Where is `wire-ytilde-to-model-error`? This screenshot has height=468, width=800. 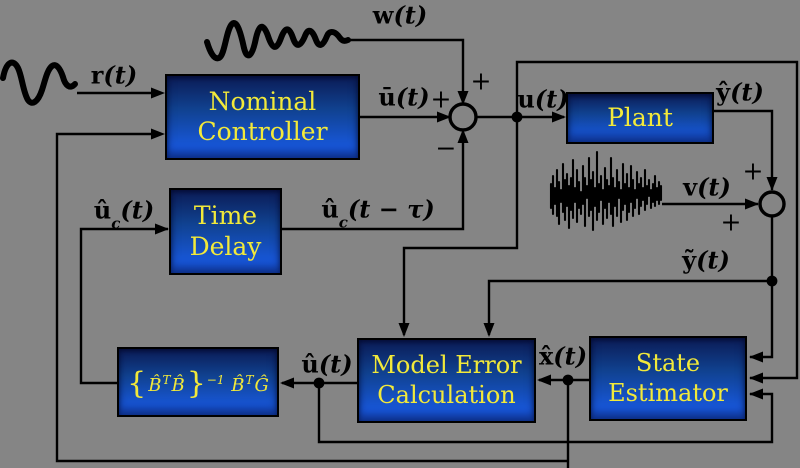
wire-ytilde-to-model-error is located at coordinates (629, 307).